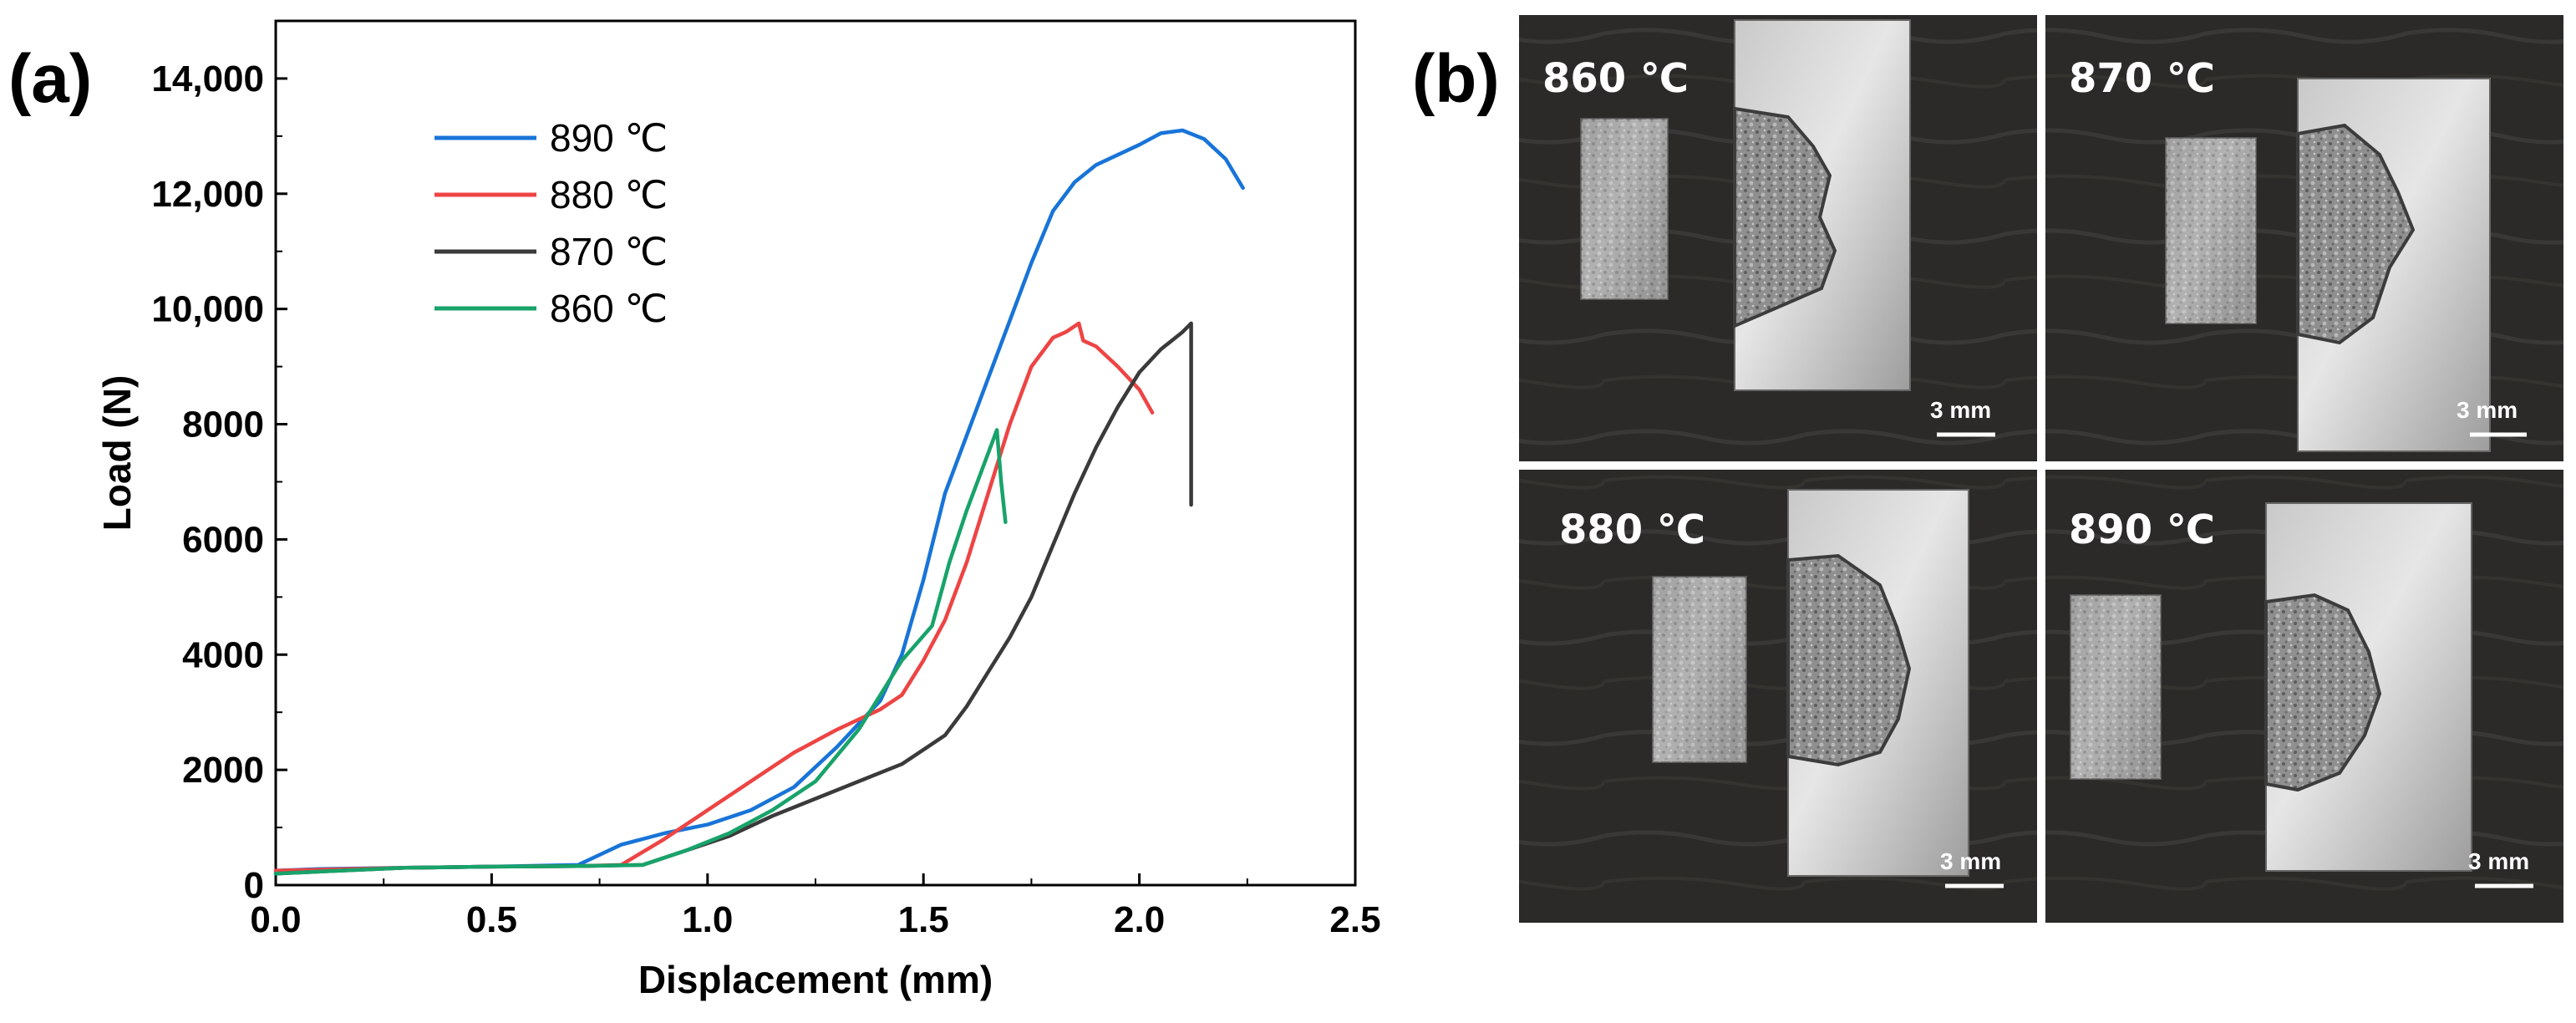  Describe the element at coordinates (924, 920) in the screenshot. I see `x-tick-label: 1.5` at that location.